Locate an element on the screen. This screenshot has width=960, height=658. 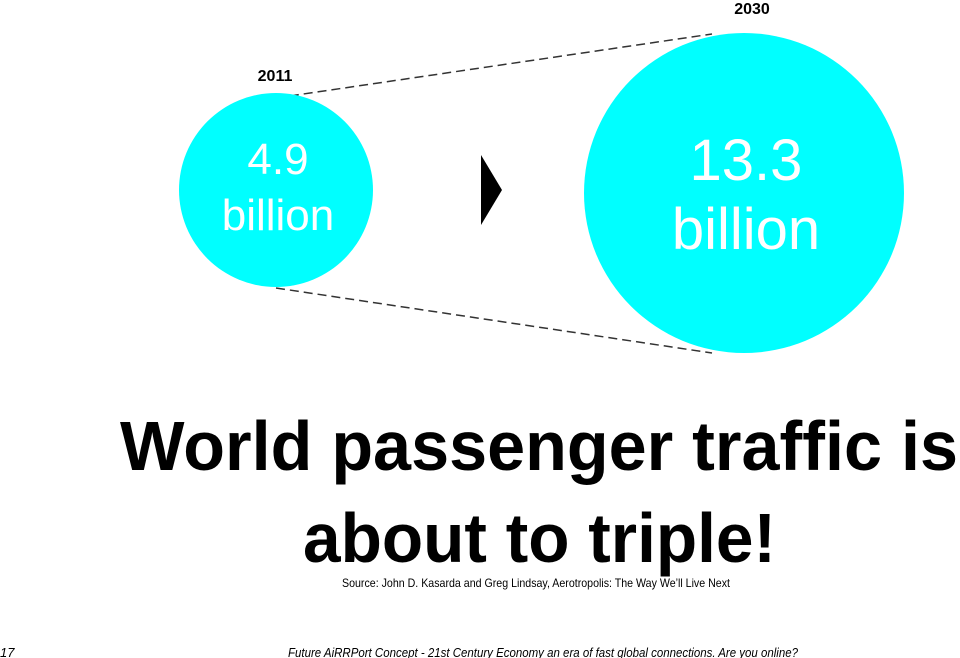
circle-2011 is located at coordinates (276, 190).